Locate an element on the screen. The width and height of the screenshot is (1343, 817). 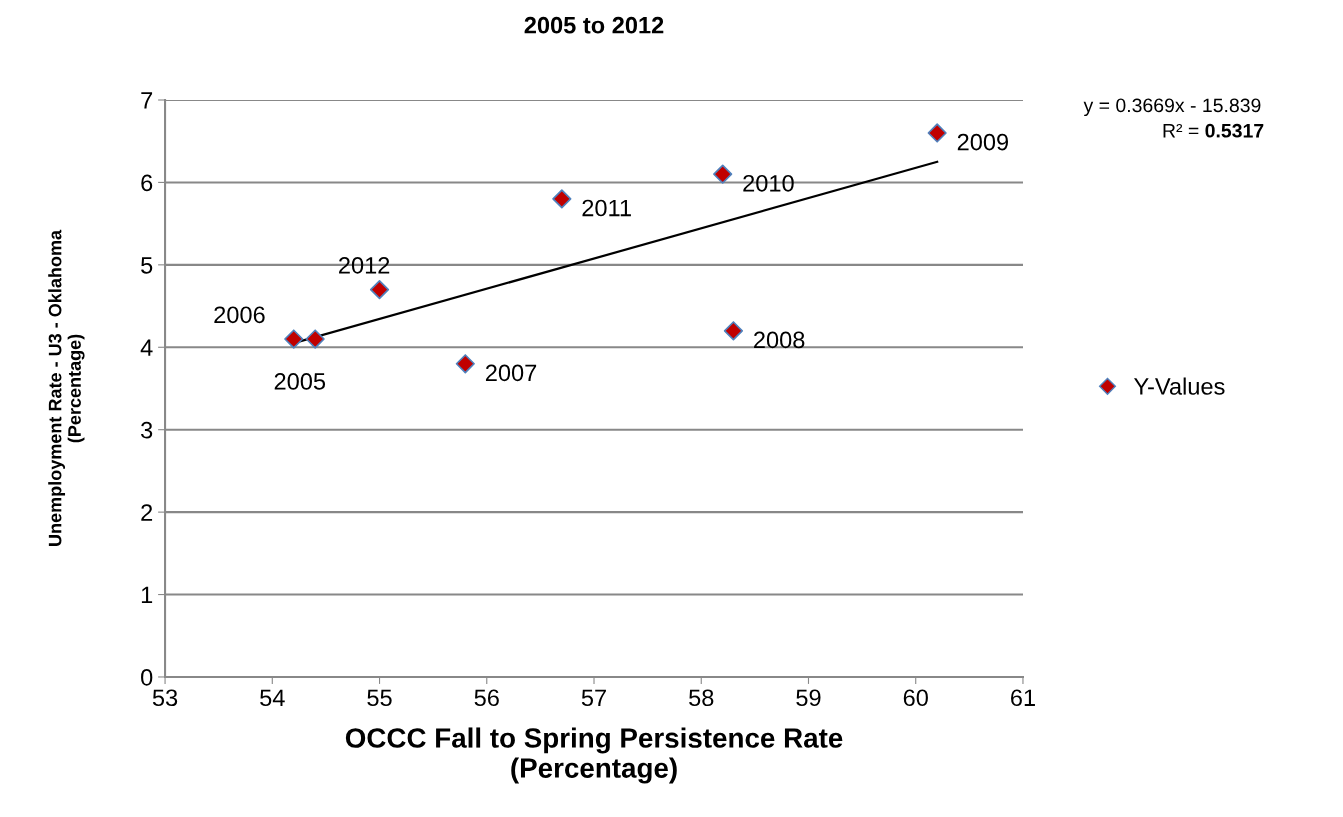
text: y = 0.3669x - 15.839 is located at coordinates (1172, 107).